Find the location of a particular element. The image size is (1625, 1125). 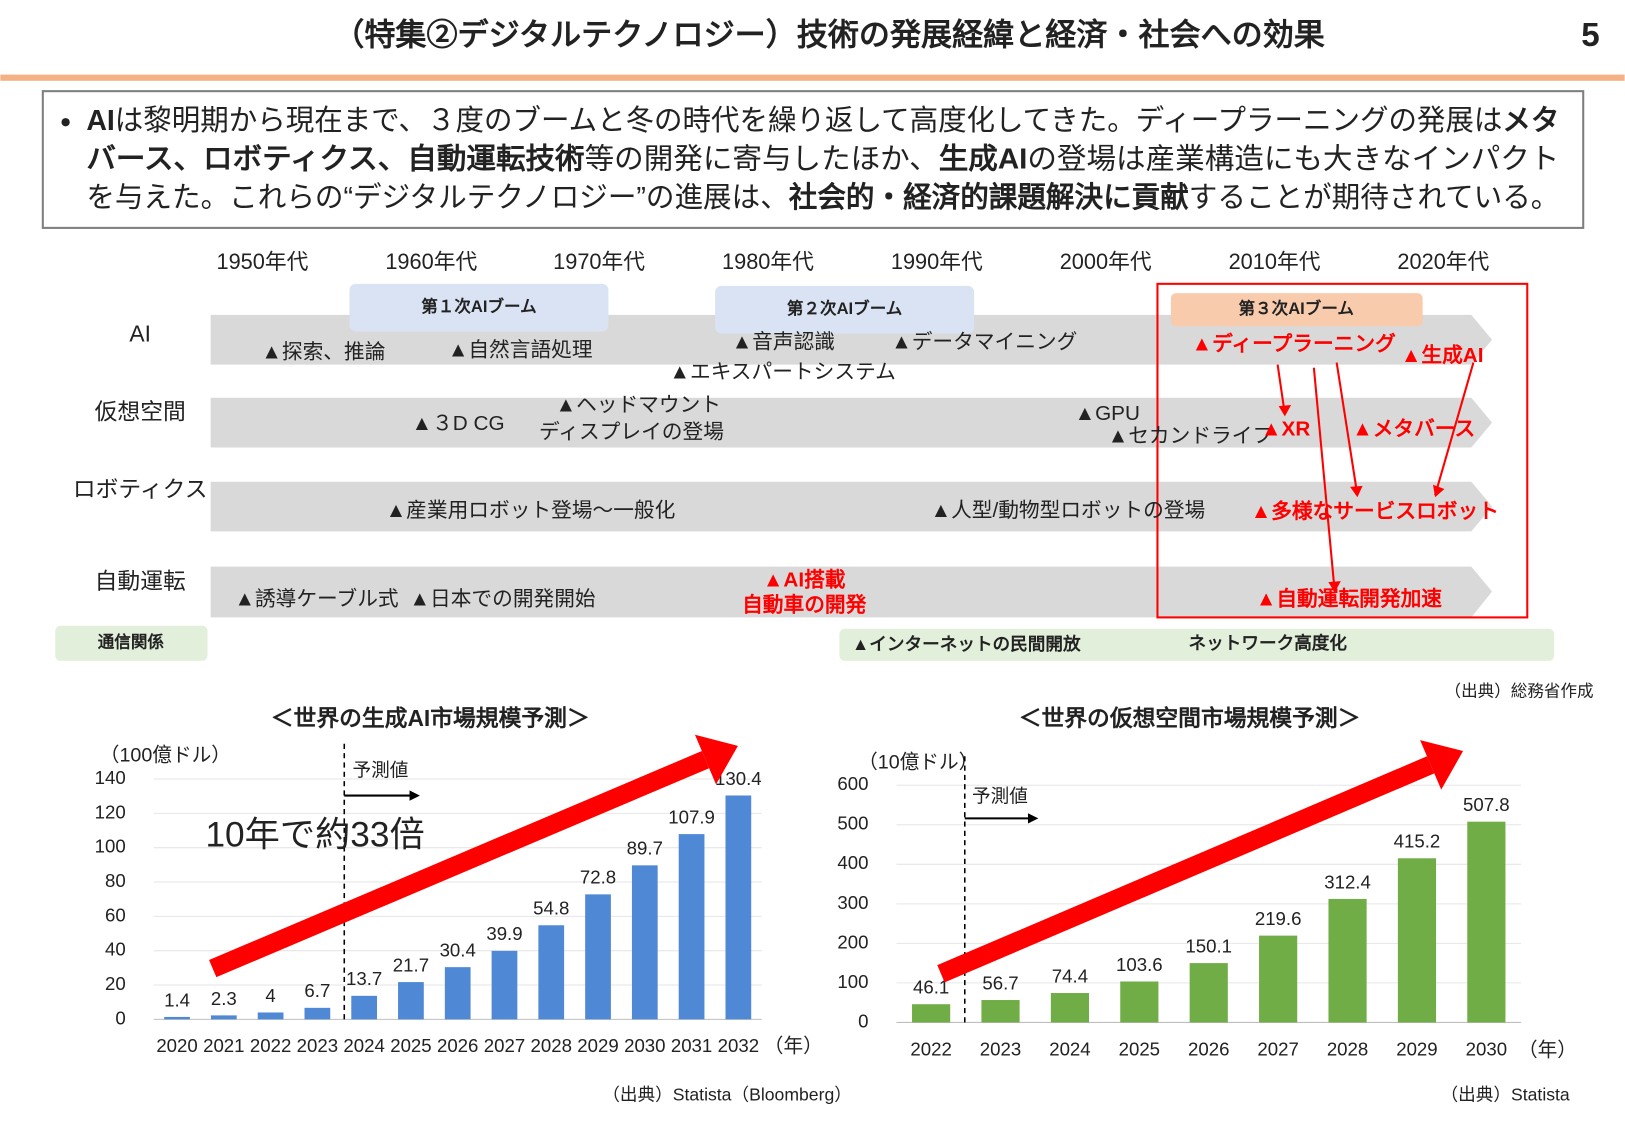

event: ▲生成AI is located at coordinates (1442, 355).